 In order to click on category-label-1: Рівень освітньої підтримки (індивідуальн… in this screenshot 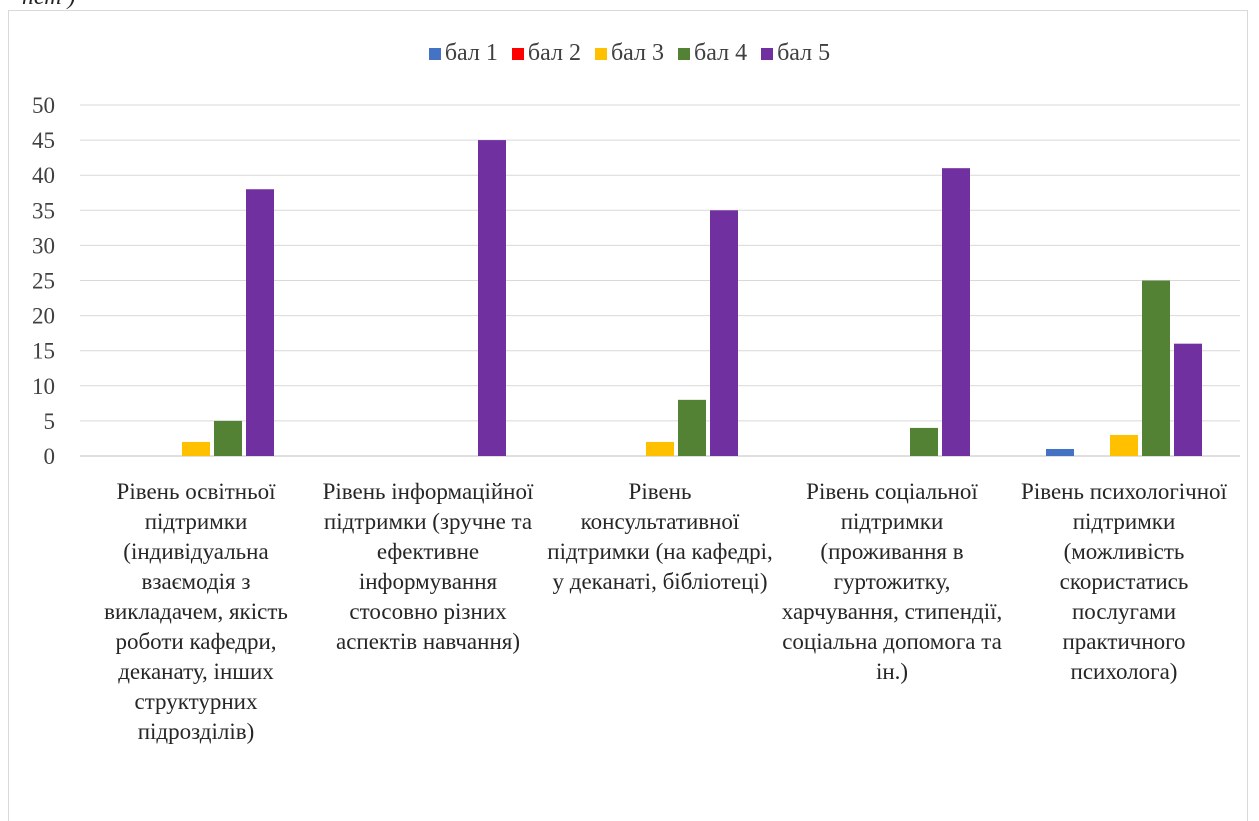, I will do `click(196, 611)`.